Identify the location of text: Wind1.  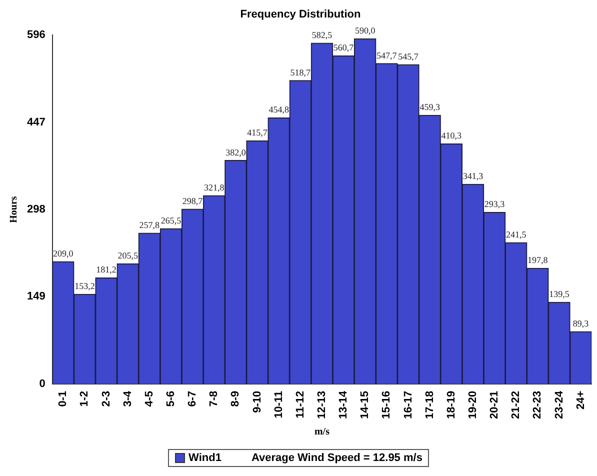
(205, 458).